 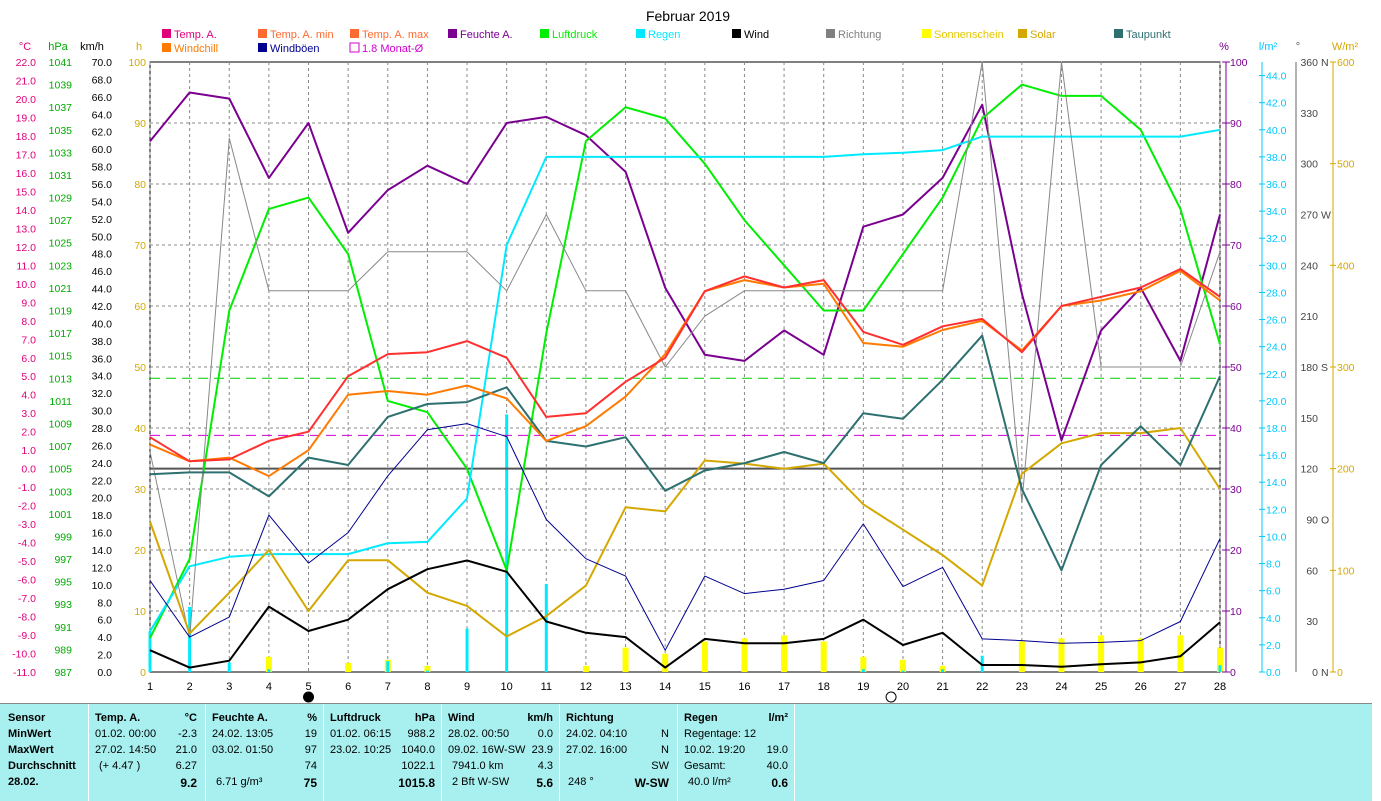 I want to click on legend-label: Temp. A. max, so click(x=395, y=35).